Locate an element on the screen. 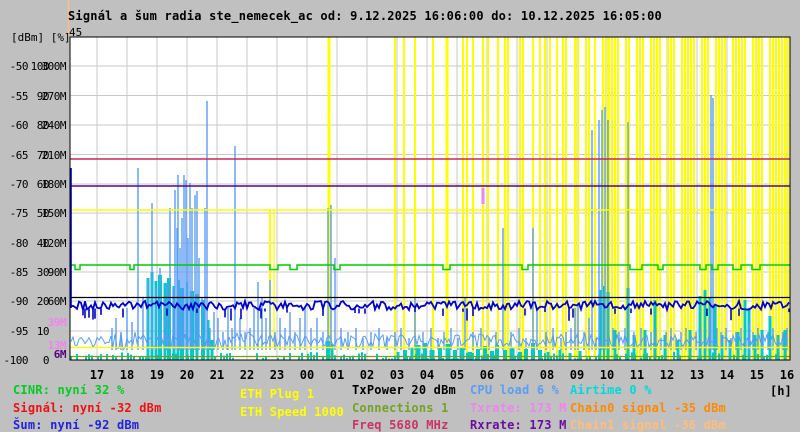 The height and width of the screenshot is (432, 800). legend-item-cinr: CINR: nyní 32 % is located at coordinates (69, 390).